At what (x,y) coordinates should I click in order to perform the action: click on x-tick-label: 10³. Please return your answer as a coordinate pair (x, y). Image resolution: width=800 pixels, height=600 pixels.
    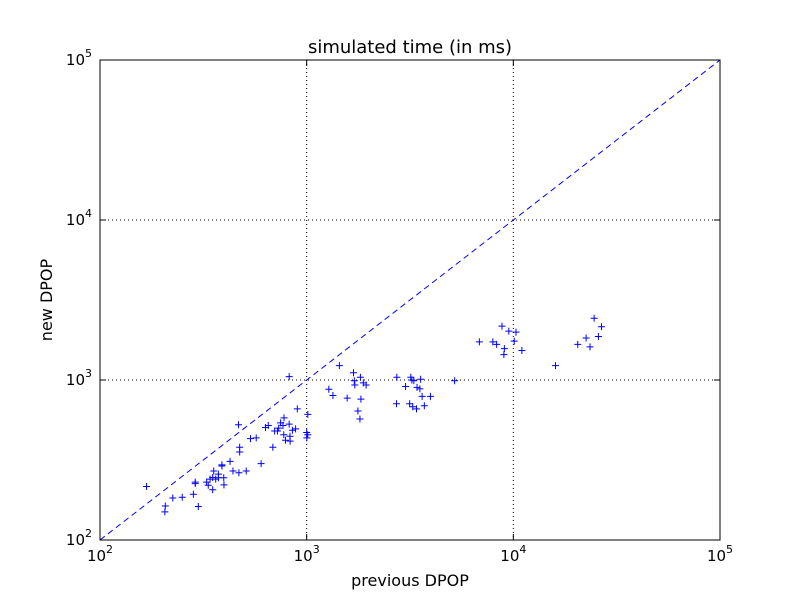
    Looking at the image, I should click on (307, 554).